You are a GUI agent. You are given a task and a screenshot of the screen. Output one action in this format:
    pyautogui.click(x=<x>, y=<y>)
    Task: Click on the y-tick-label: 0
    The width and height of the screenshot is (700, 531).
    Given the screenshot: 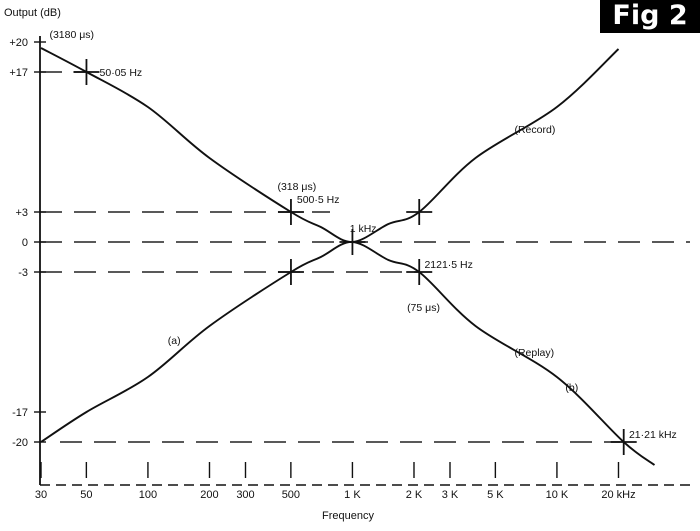 What is the action you would take?
    pyautogui.click(x=25, y=243)
    